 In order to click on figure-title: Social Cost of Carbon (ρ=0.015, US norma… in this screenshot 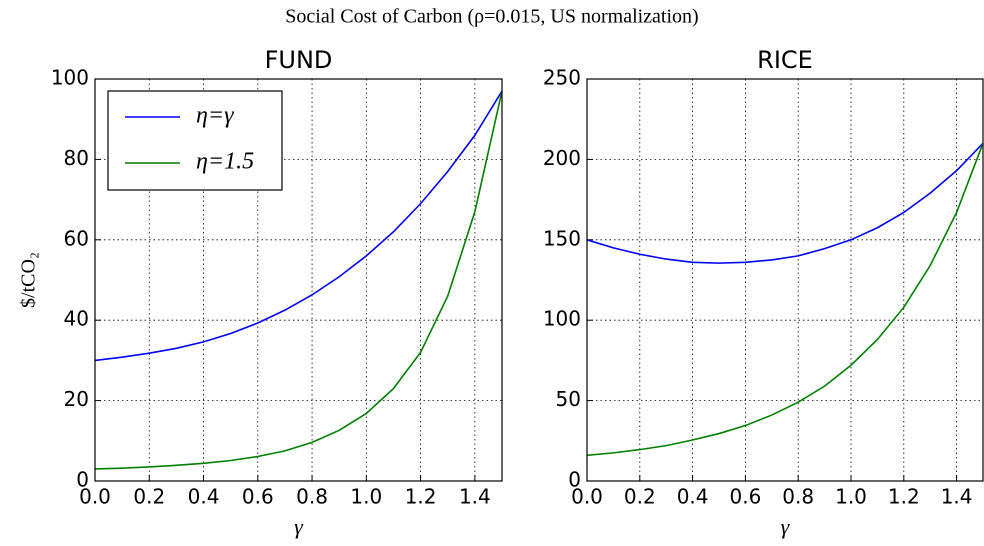, I will do `click(491, 17)`.